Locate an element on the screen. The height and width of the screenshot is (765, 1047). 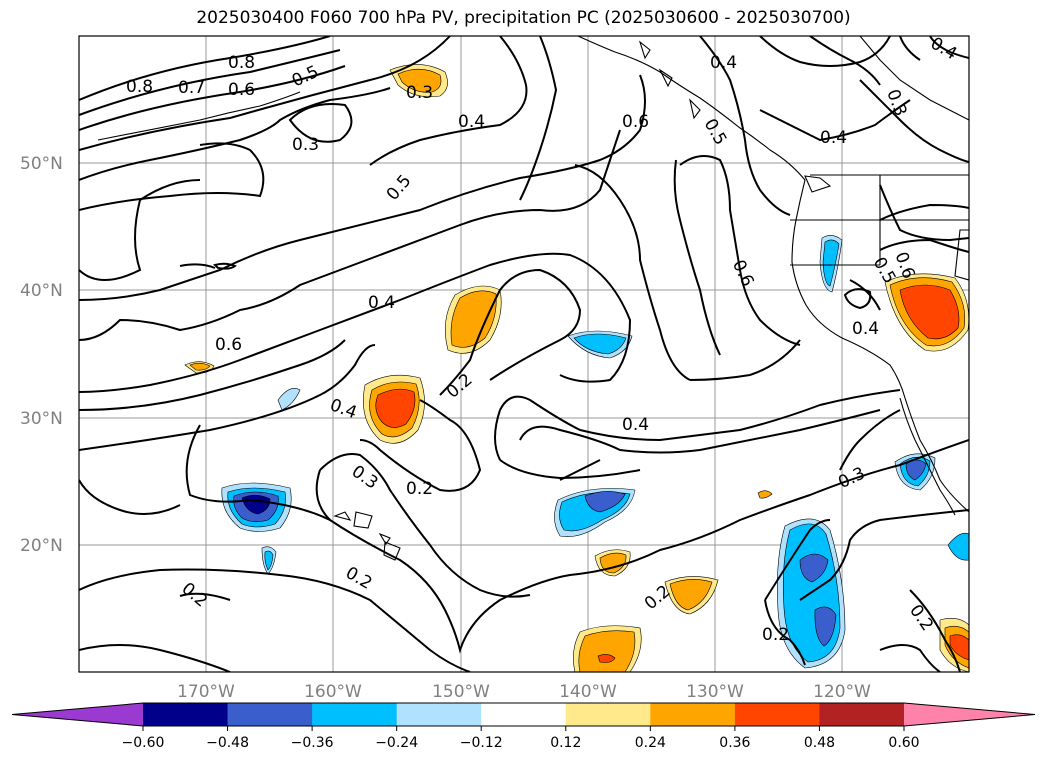
lon-label: 140°W is located at coordinates (588, 692).